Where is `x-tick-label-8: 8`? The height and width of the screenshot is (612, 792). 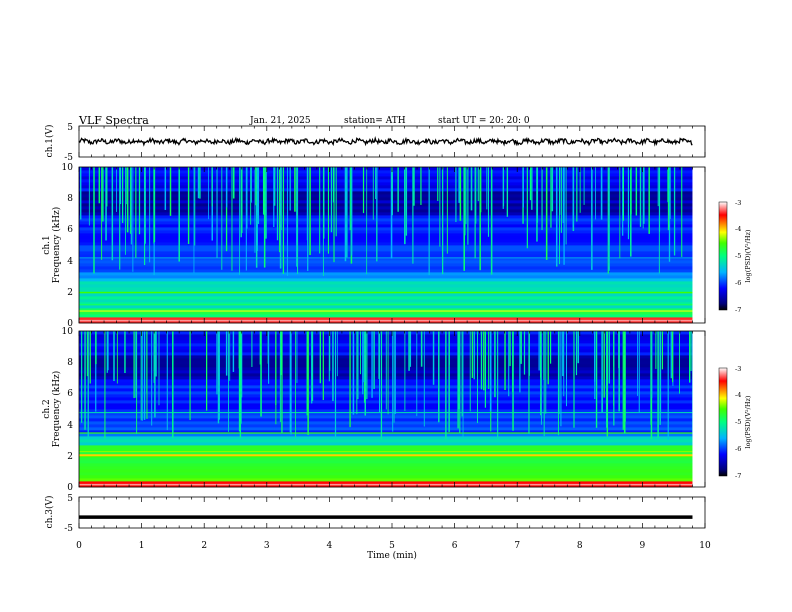 x-tick-label-8: 8 is located at coordinates (580, 546).